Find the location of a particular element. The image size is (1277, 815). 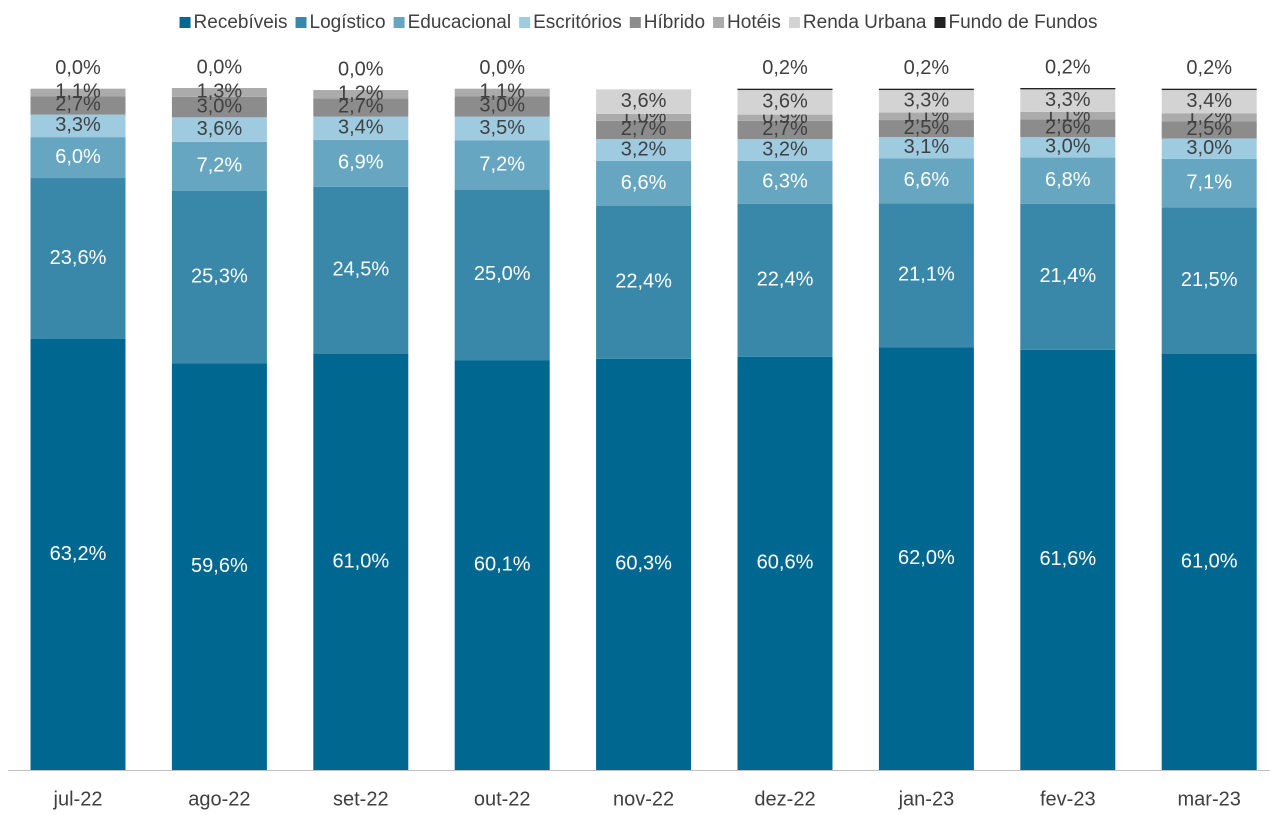

data-label: 63,2% is located at coordinates (78, 554).